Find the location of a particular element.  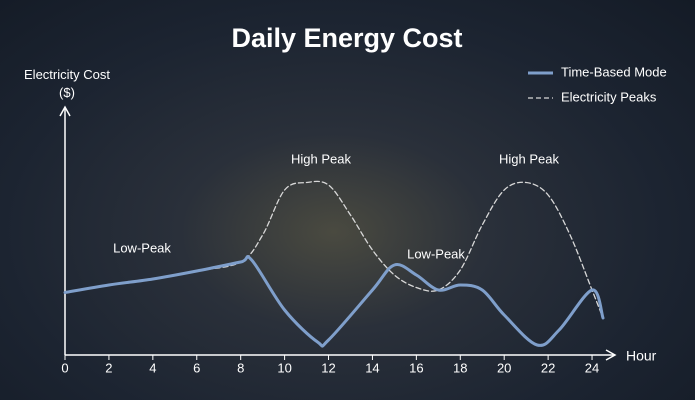

x-tick-label: 4 is located at coordinates (152, 367).